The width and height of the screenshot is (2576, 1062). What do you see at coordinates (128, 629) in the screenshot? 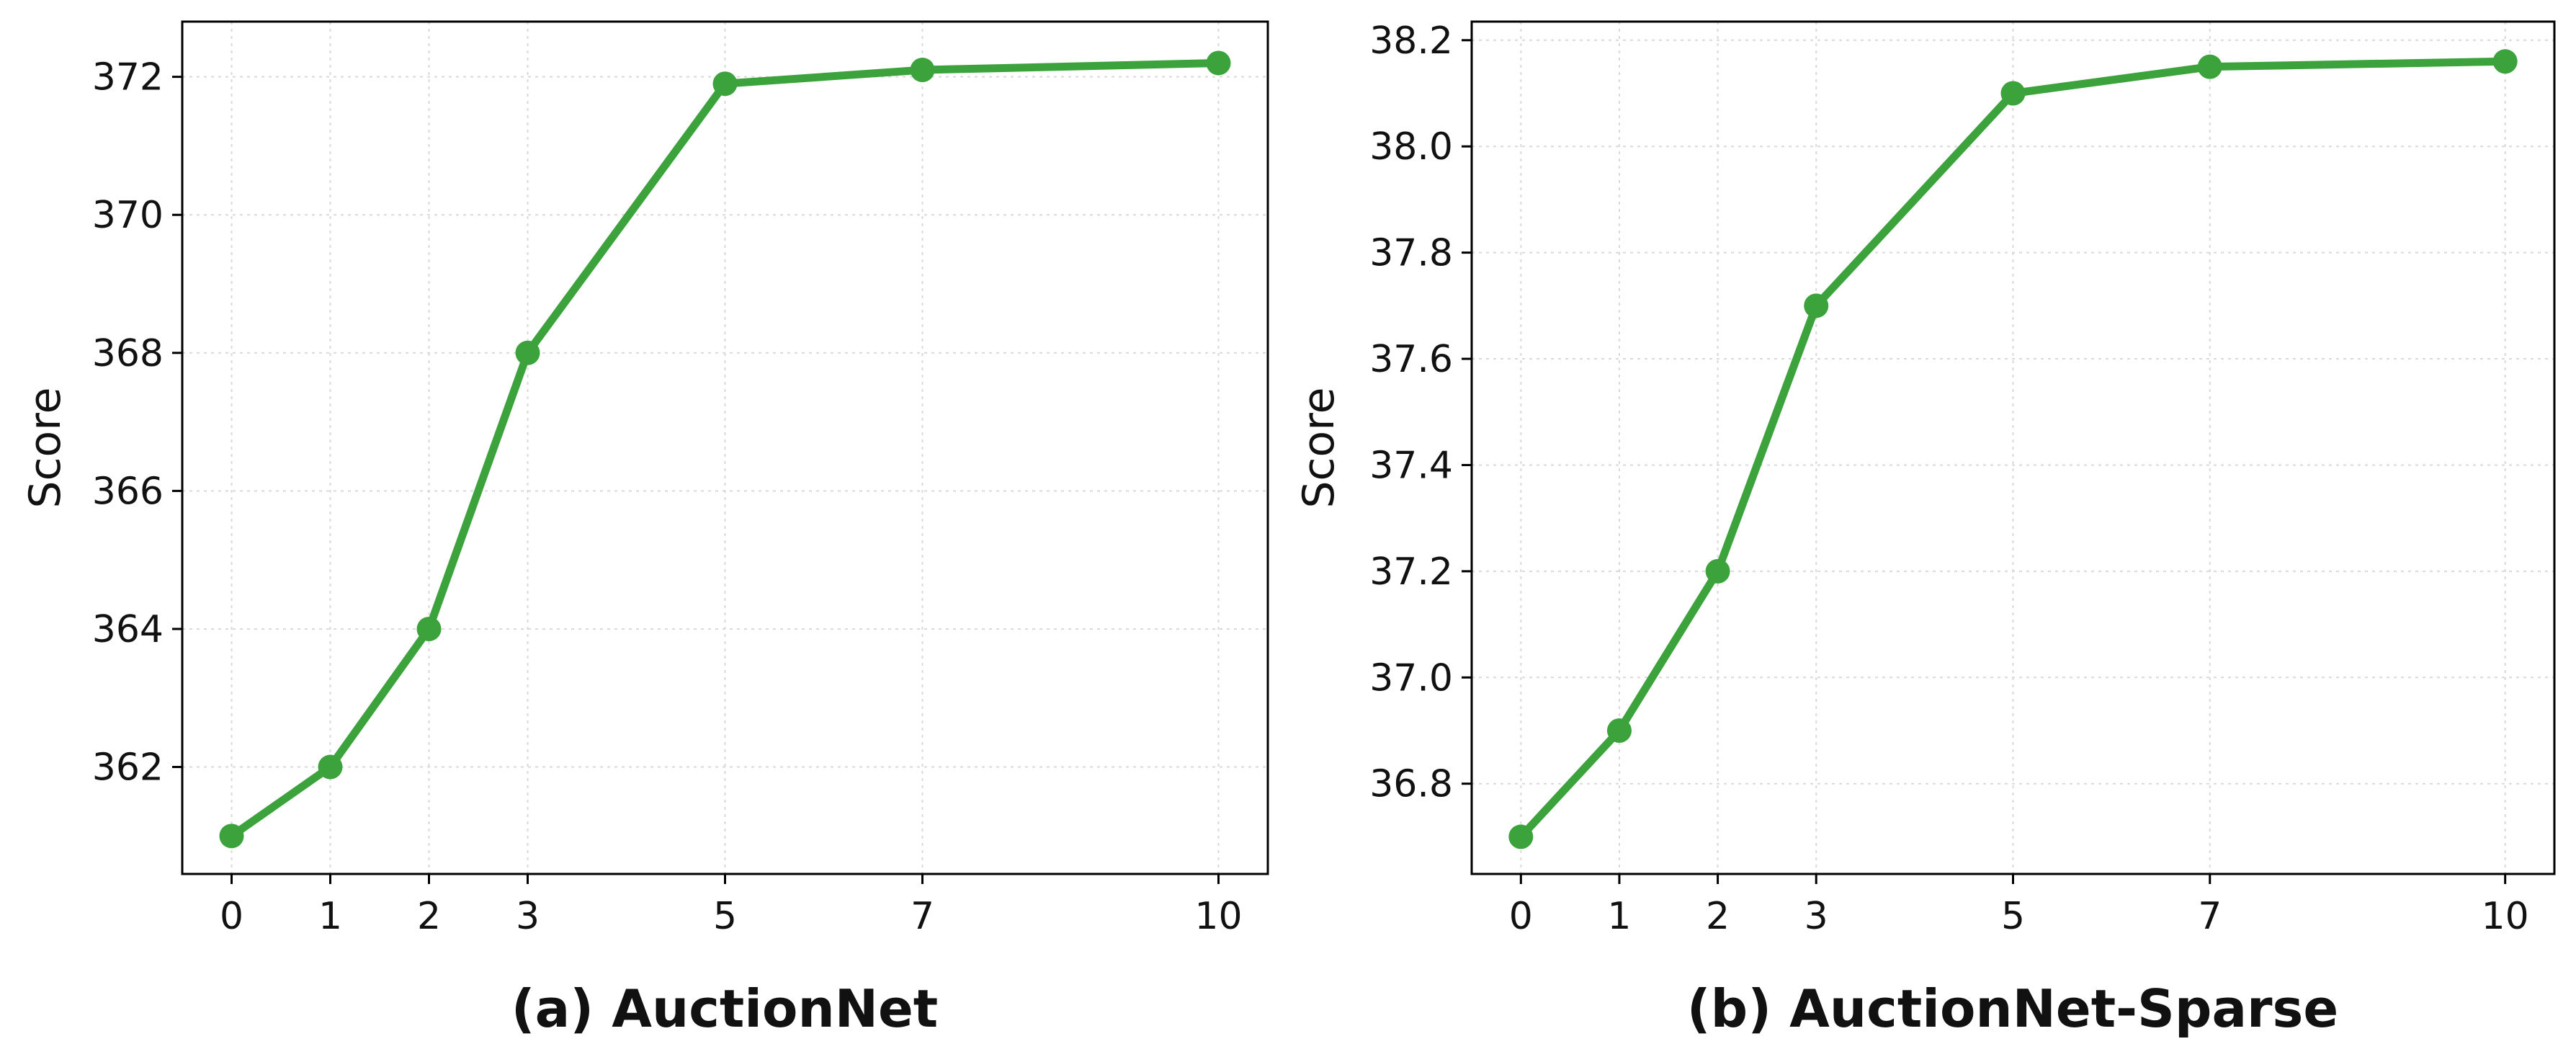
I see `y-tick-label: 364` at bounding box center [128, 629].